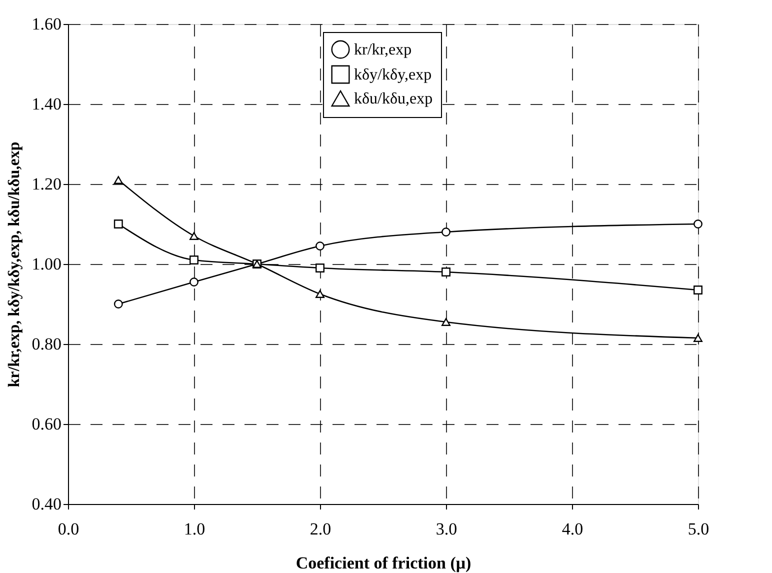 The width and height of the screenshot is (772, 573). What do you see at coordinates (47, 504) in the screenshot?
I see `y-tick-label: 0.40` at bounding box center [47, 504].